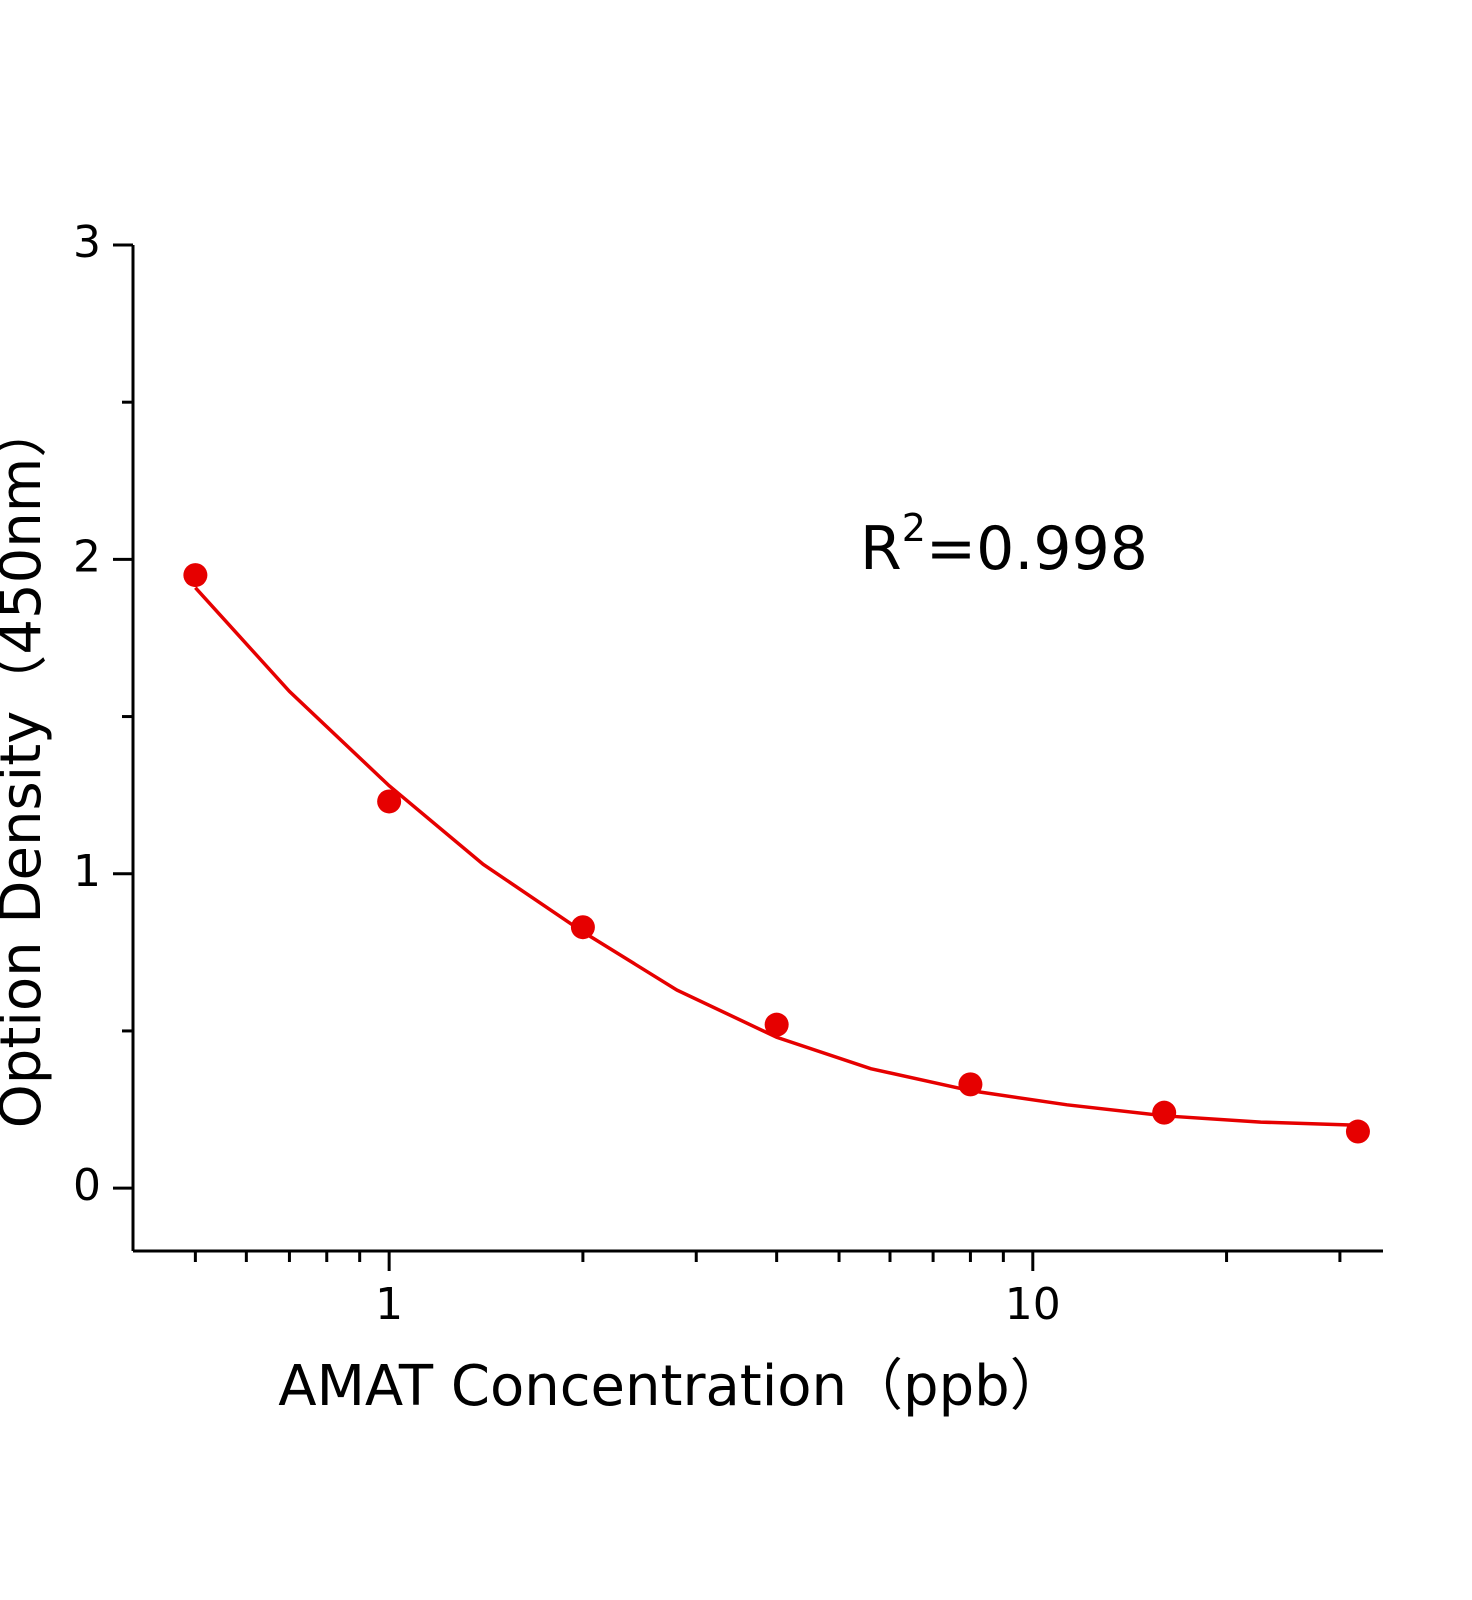 The image size is (1472, 1600). I want to click on annotation-superscript: 2, so click(914, 528).